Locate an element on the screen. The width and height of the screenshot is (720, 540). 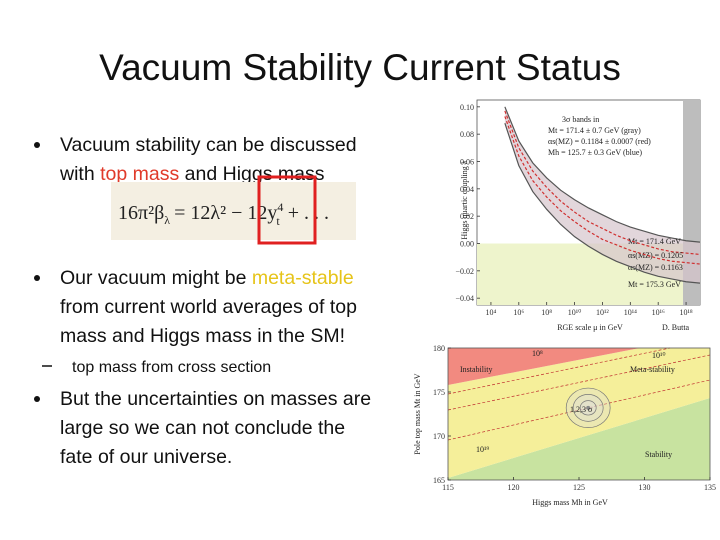
sub-bullet: top mass from cross section is located at coordinates (171, 367).